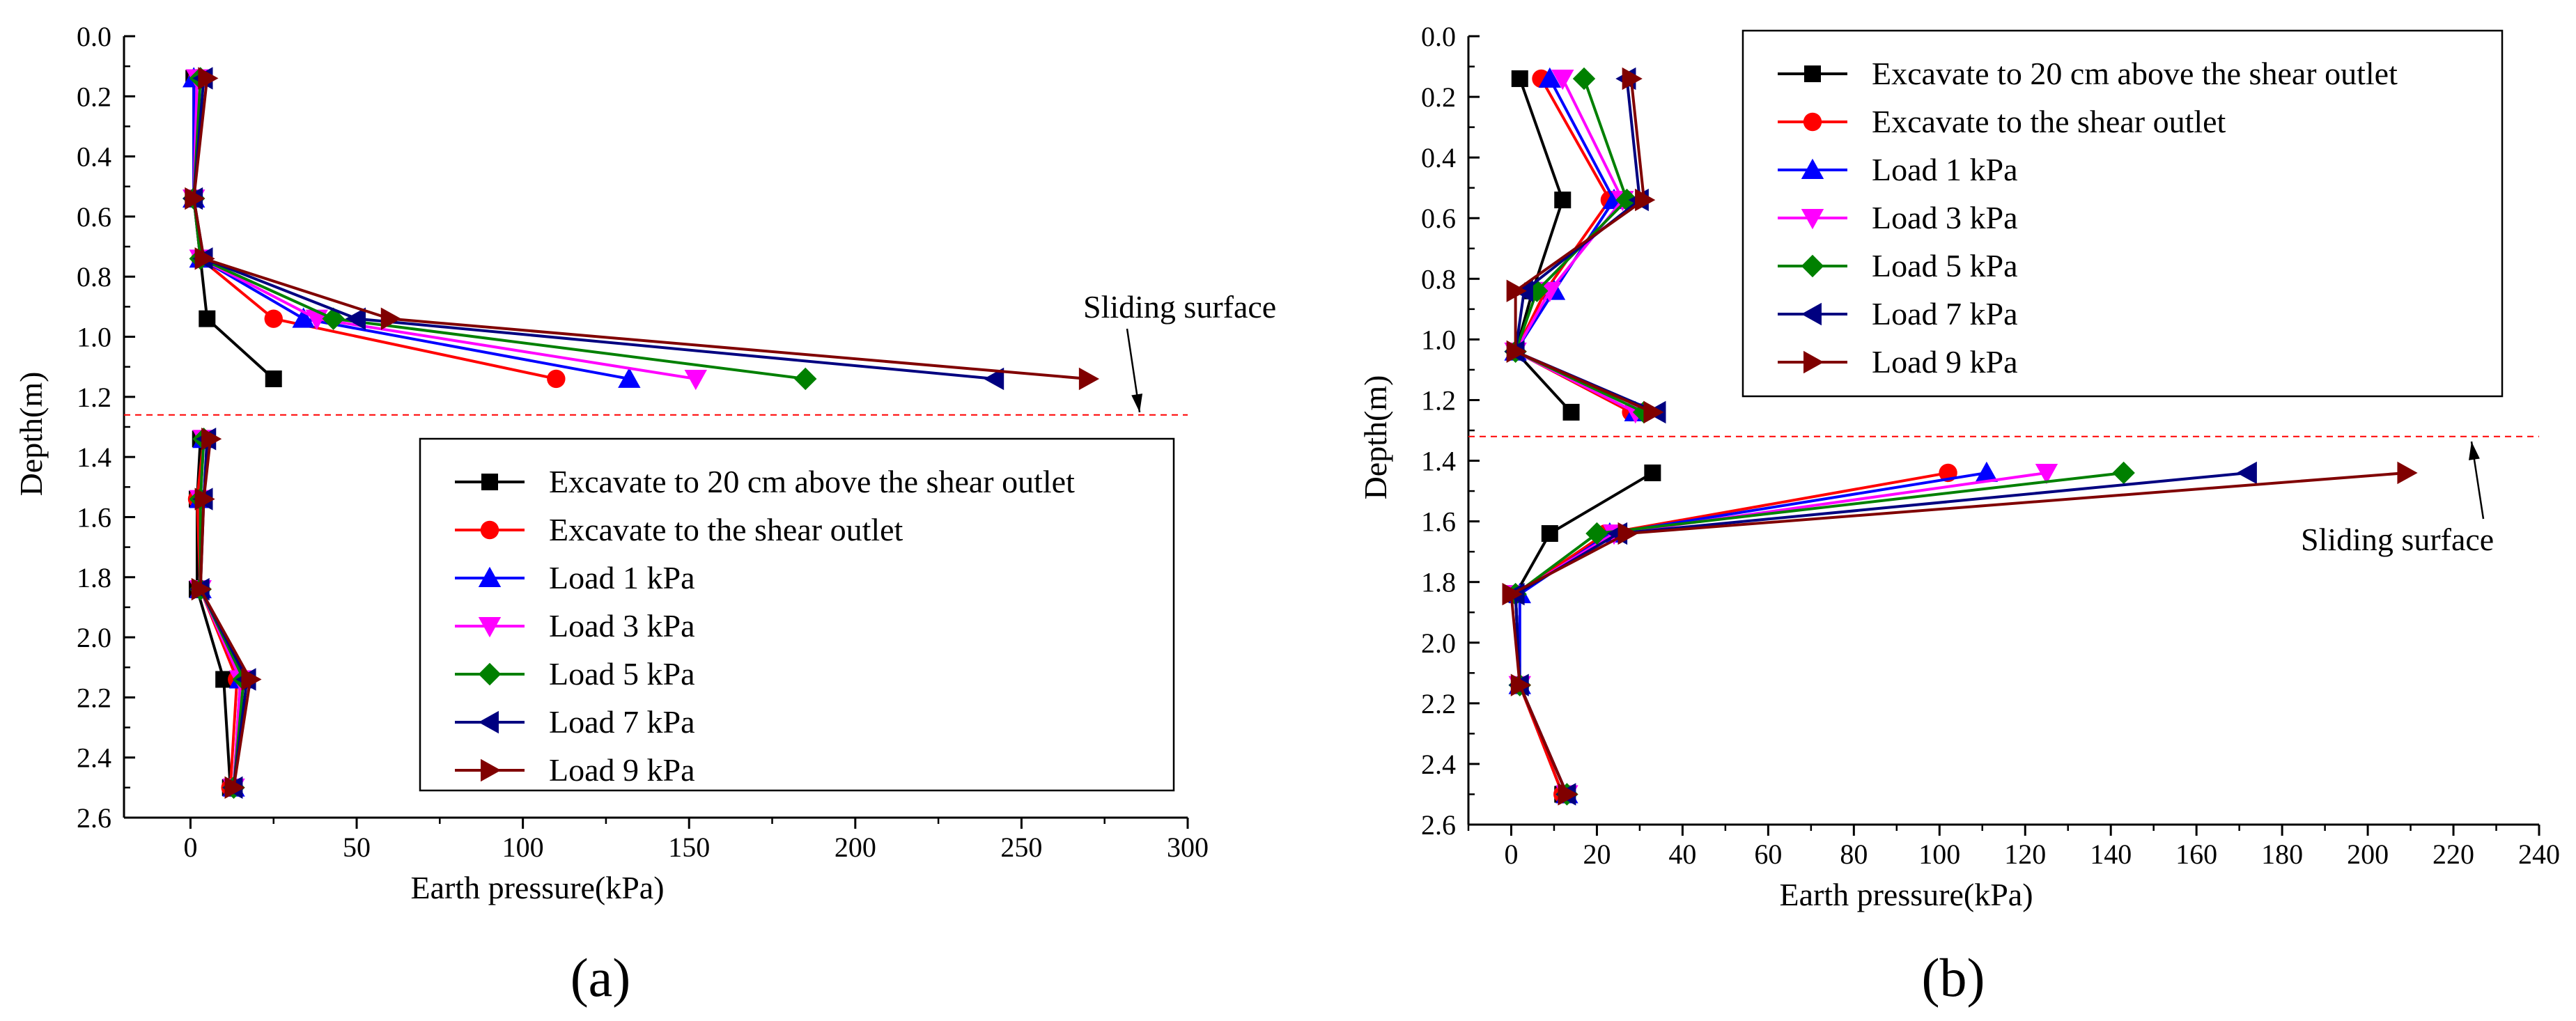 This screenshot has height=1021, width=2576. Describe the element at coordinates (689, 847) in the screenshot. I see `x-tick-label: 150` at that location.